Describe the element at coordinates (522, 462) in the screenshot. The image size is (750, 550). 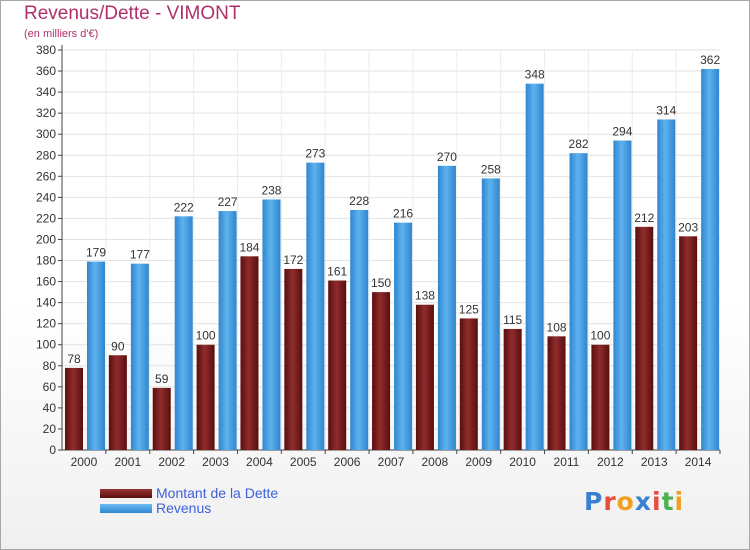
I see `x-tick-label: 2010` at that location.